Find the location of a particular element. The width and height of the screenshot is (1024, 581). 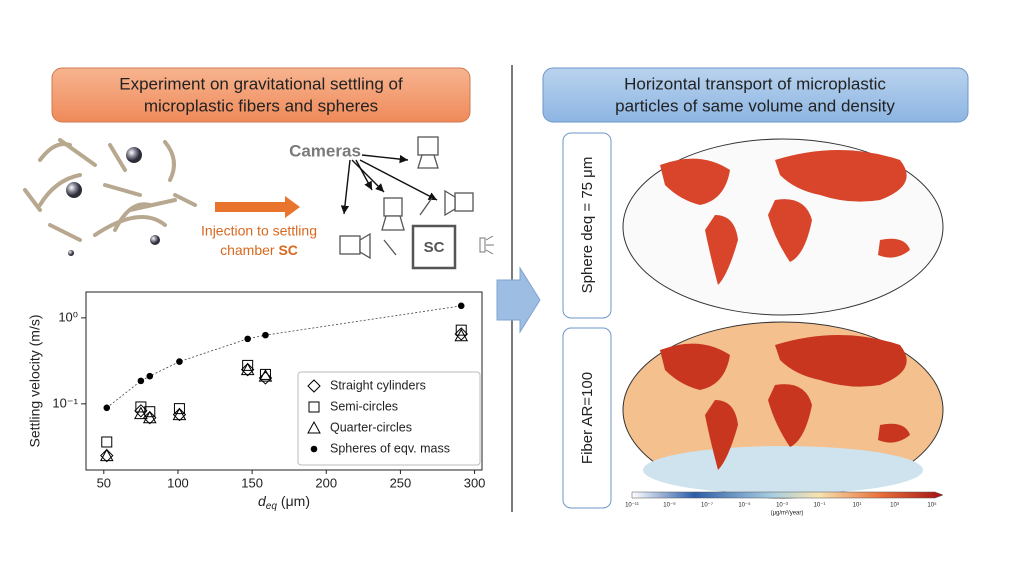

injection-chamber: SC is located at coordinates (287, 250).